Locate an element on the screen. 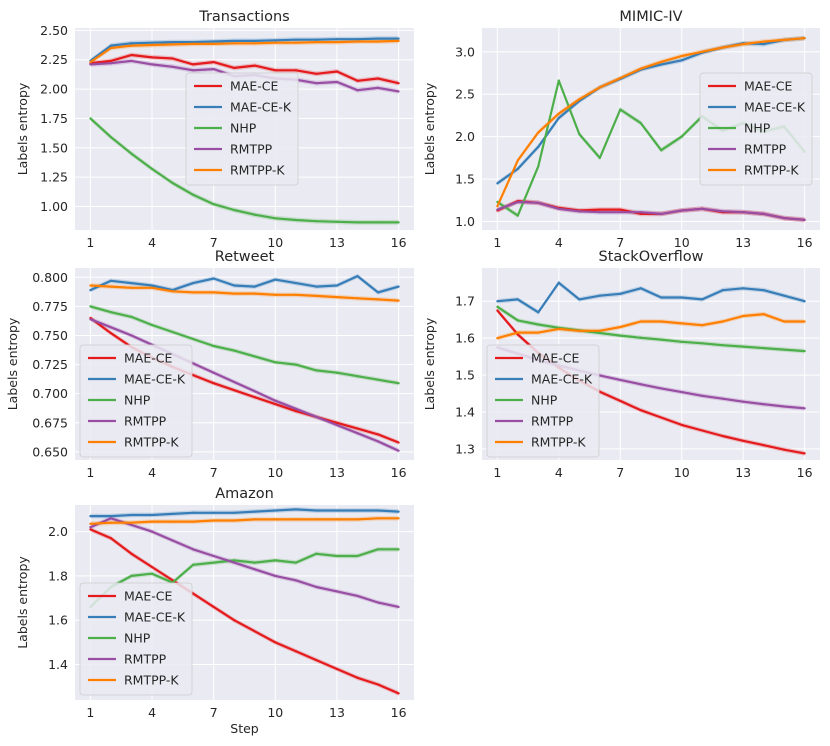 Image resolution: width=830 pixels, height=746 pixels. y-tick-label: 1.50 is located at coordinates (54, 147).